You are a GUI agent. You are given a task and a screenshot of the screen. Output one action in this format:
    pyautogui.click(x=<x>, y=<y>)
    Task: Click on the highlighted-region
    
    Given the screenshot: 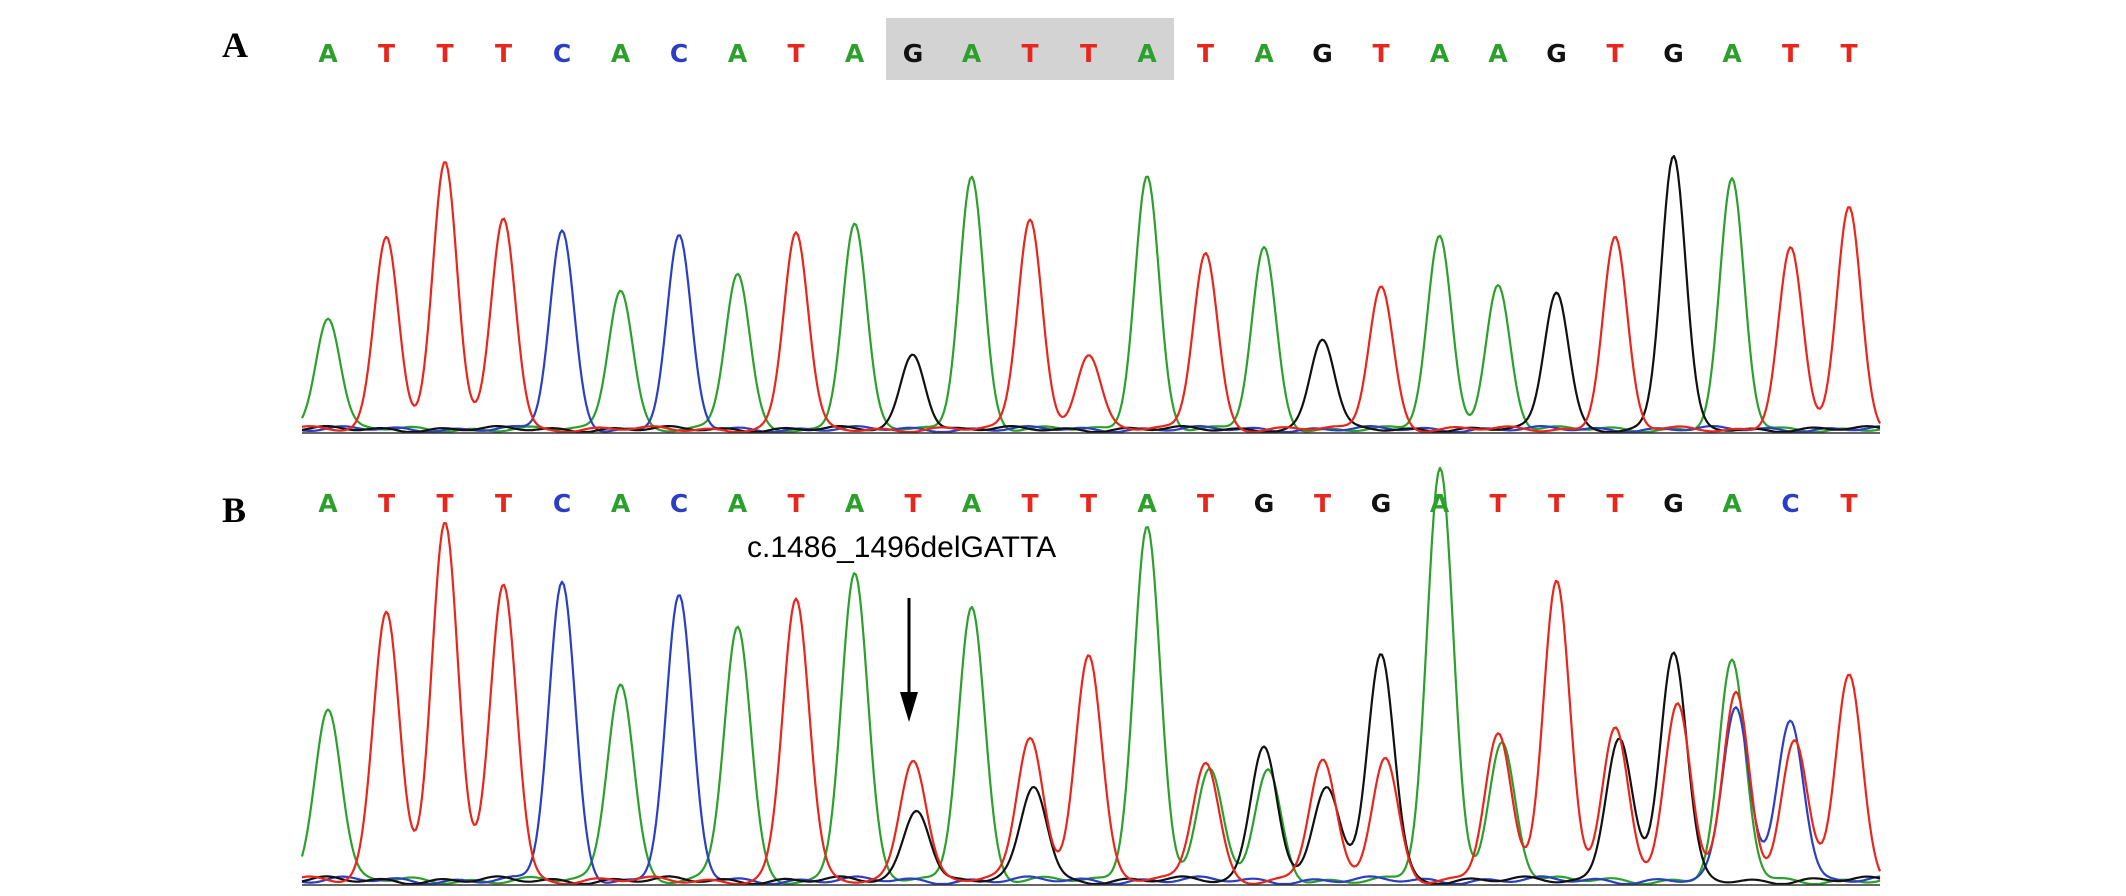 What is the action you would take?
    pyautogui.click(x=1030, y=49)
    